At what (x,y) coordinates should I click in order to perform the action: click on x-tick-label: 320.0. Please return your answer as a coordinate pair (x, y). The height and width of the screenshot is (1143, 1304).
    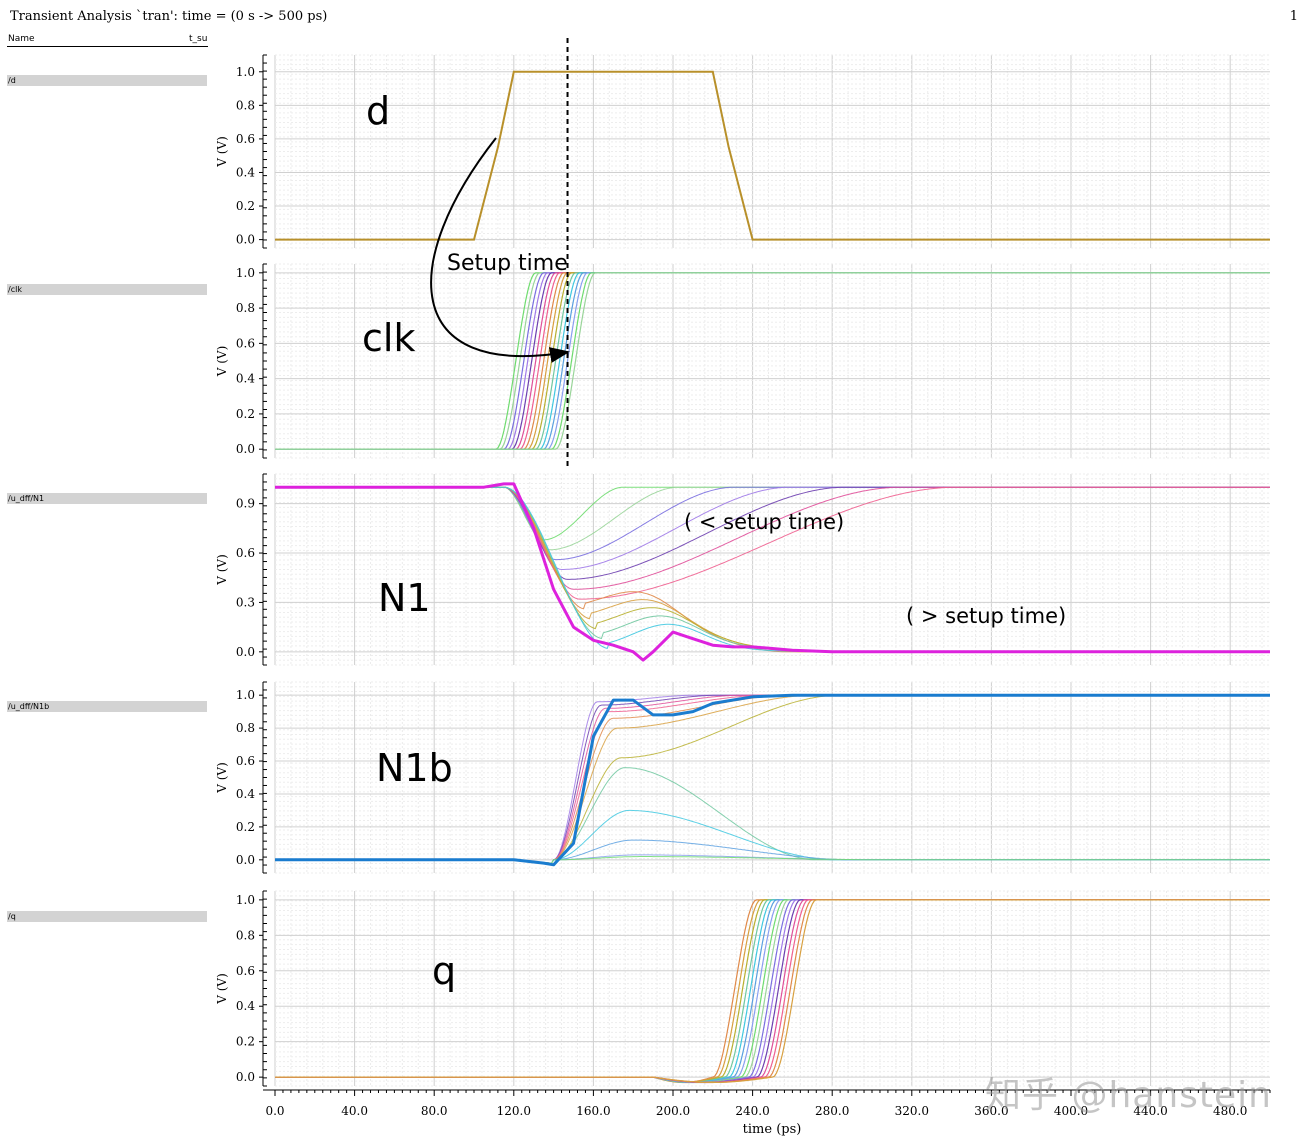
    Looking at the image, I should click on (912, 1111).